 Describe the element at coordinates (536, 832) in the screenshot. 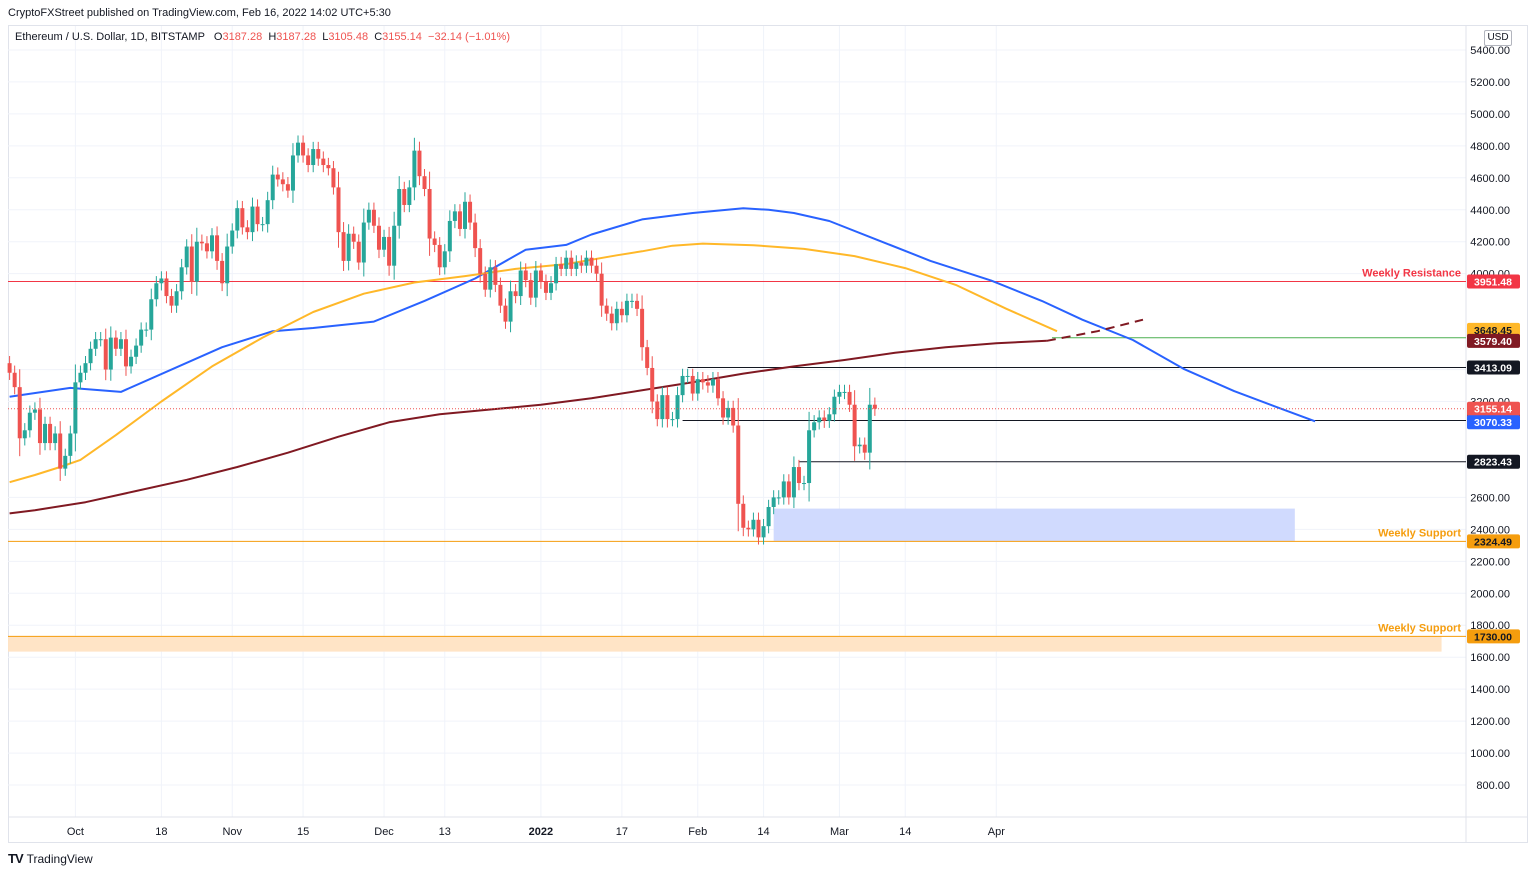

I see `time-axis: Oct 18 Nov 15 Dec 13 2022 17 Feb 14 Mar 14 Apr` at that location.